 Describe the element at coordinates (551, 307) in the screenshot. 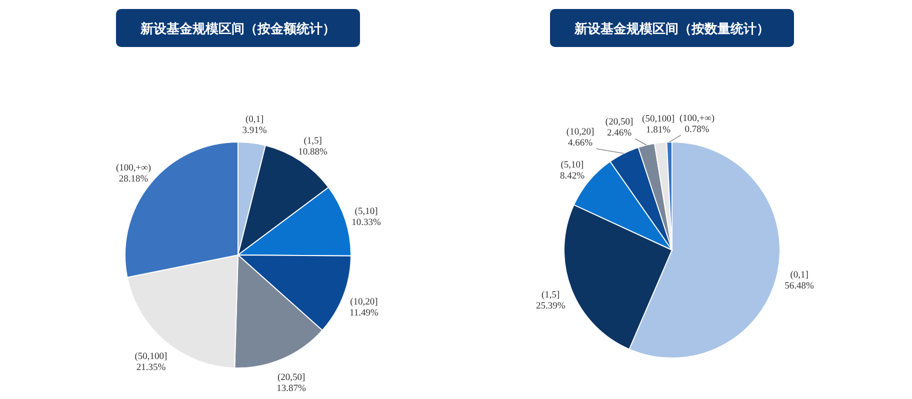

I see `data-label: 25.39%` at that location.